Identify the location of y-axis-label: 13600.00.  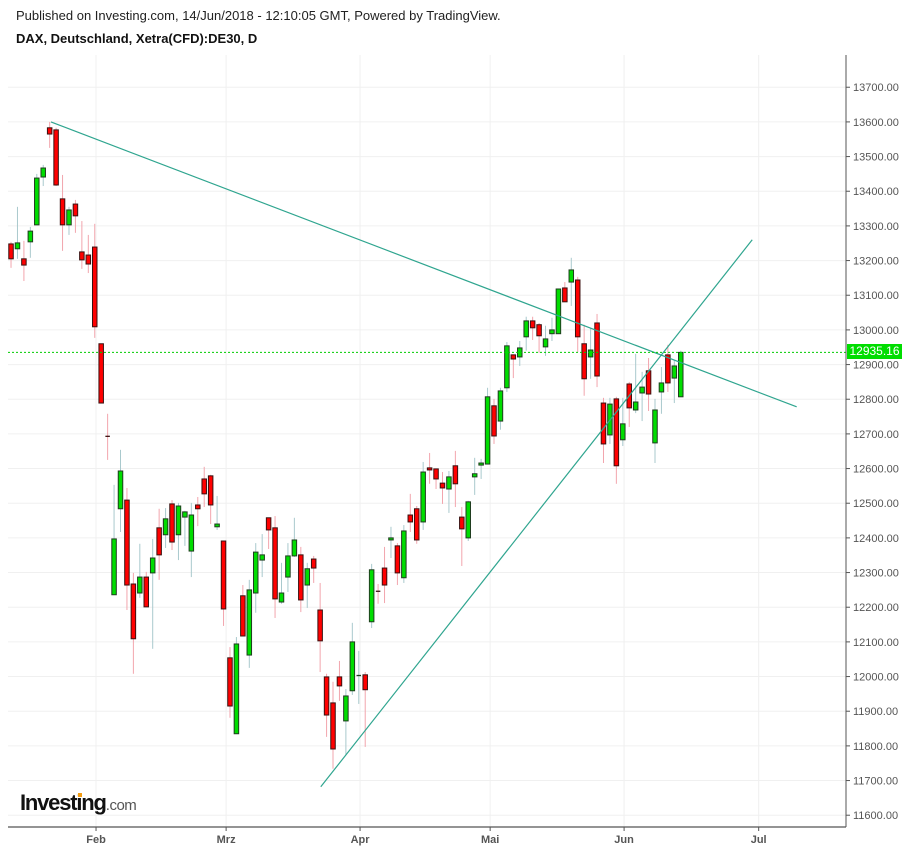
(876, 123).